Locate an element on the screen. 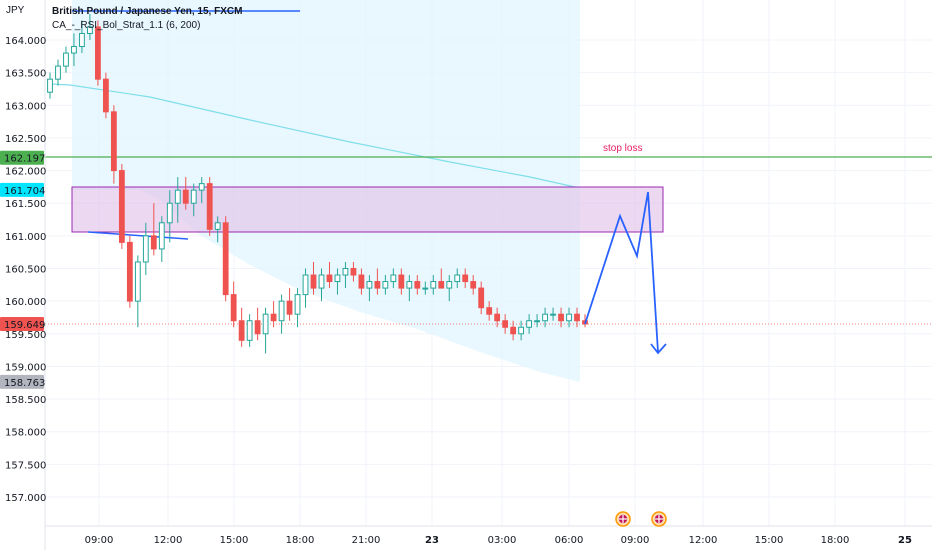 This screenshot has height=550, width=932. time-tick-label: 18:00 is located at coordinates (835, 540).